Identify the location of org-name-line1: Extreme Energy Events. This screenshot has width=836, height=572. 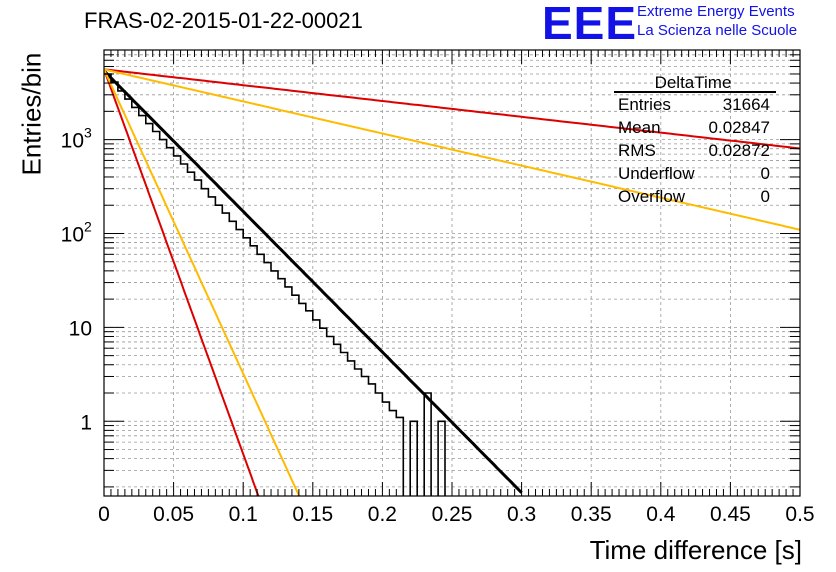
(716, 11).